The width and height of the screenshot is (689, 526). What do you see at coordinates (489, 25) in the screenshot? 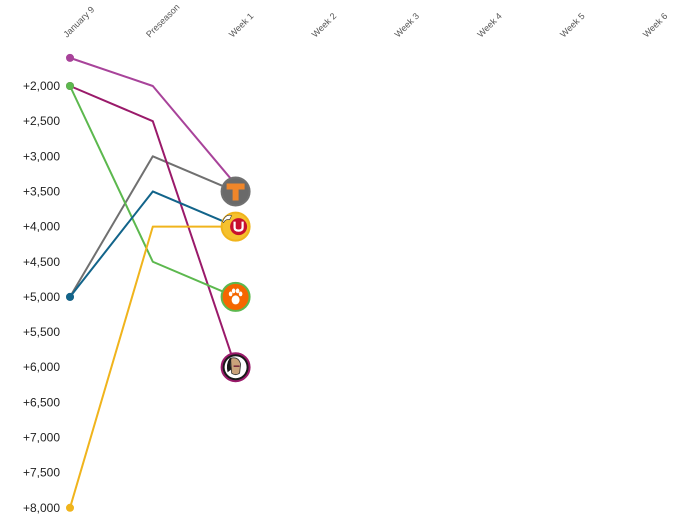
I see `x-tick-label: Week 4` at bounding box center [489, 25].